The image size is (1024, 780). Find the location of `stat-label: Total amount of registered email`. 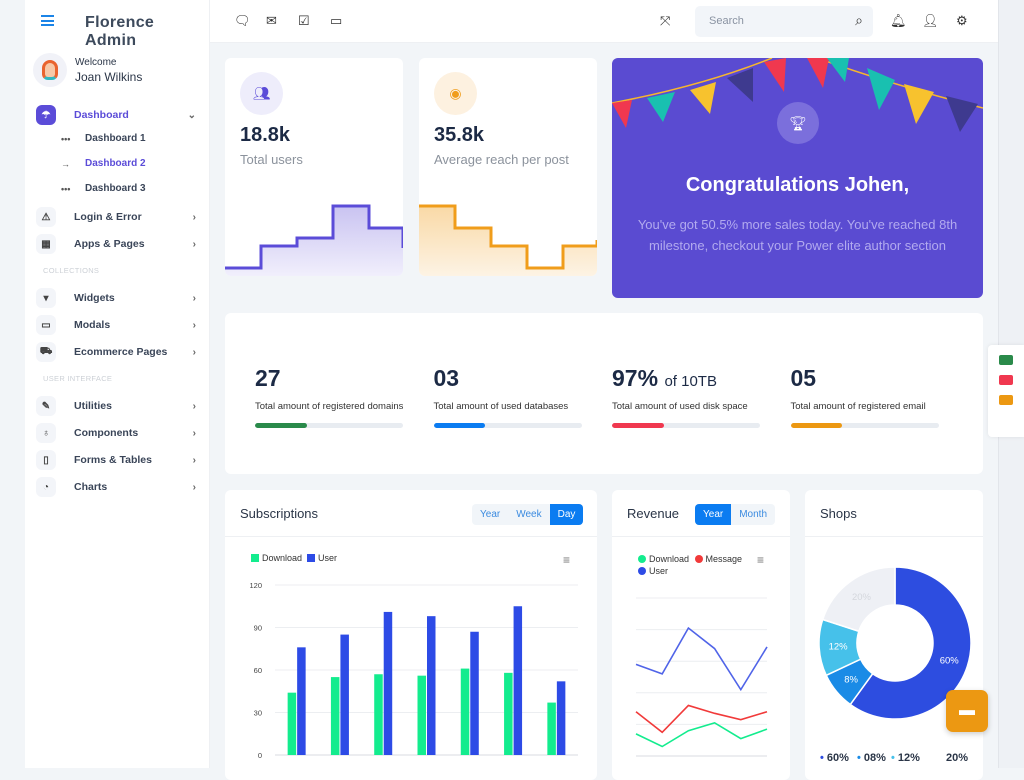

stat-label: Total amount of registered email is located at coordinates (858, 406).